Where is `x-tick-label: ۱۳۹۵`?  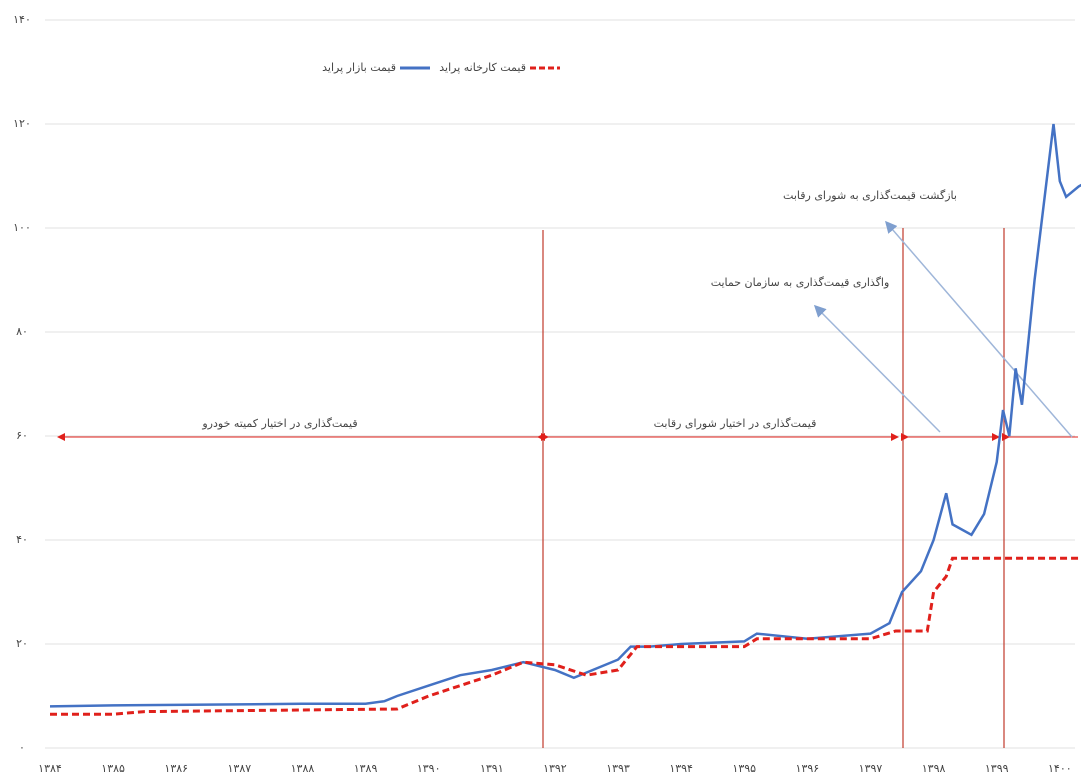 x-tick-label: ۱۳۹۵ is located at coordinates (744, 768).